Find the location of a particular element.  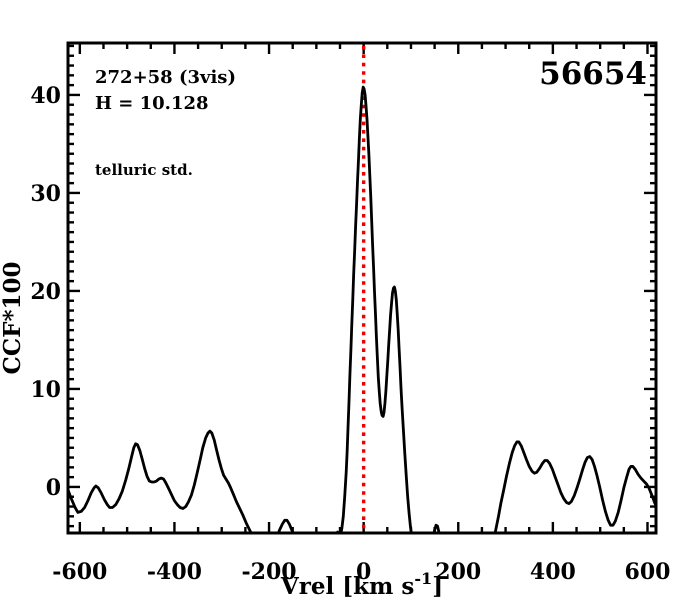

annotation-h-magnitude: H = 10.128 is located at coordinates (152, 103).